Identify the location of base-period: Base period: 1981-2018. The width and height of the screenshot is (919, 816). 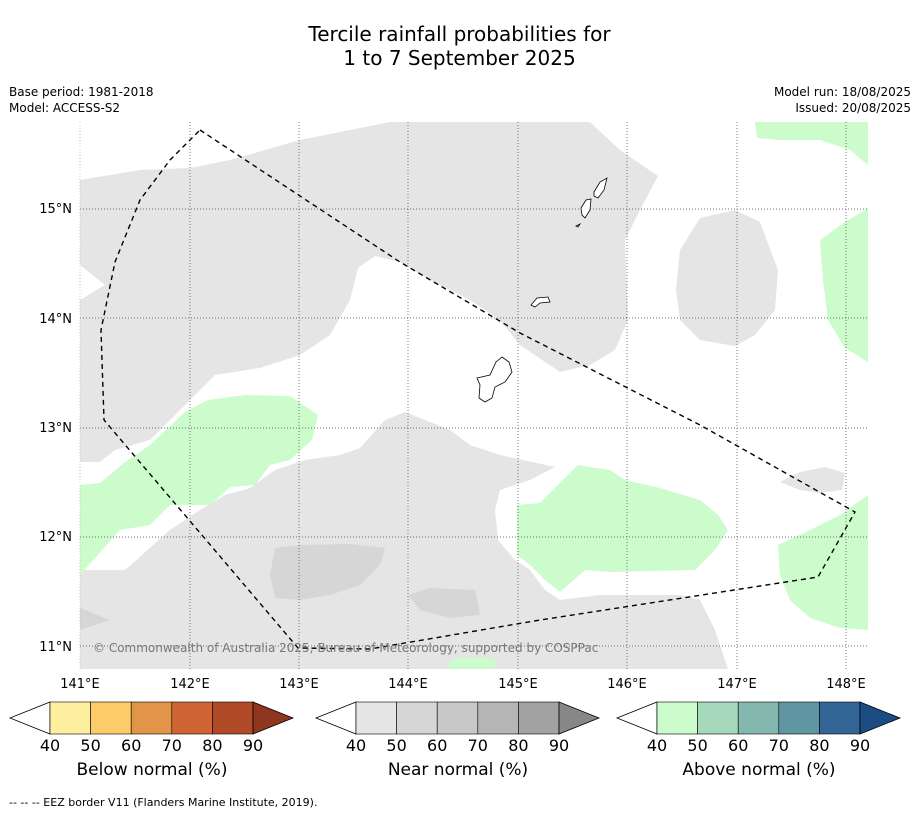
(81, 92).